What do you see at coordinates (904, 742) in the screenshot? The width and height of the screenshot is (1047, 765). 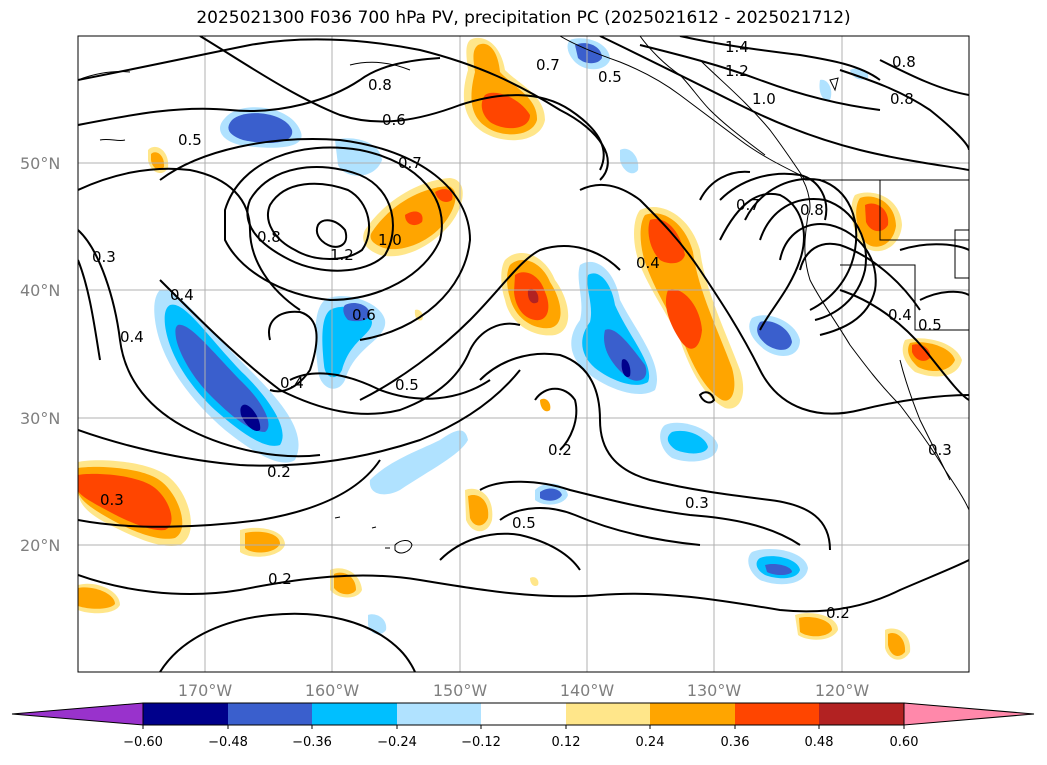 I see `colorbar-tick-label: 0.60` at bounding box center [904, 742].